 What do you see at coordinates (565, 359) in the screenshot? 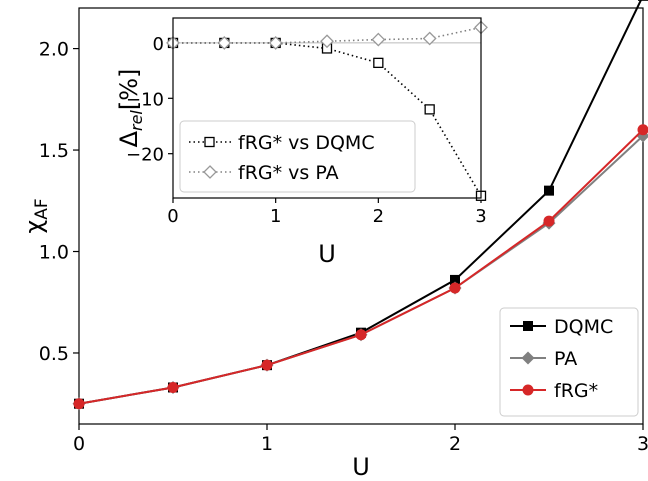
I see `legend-label-pa: PA` at bounding box center [565, 359].